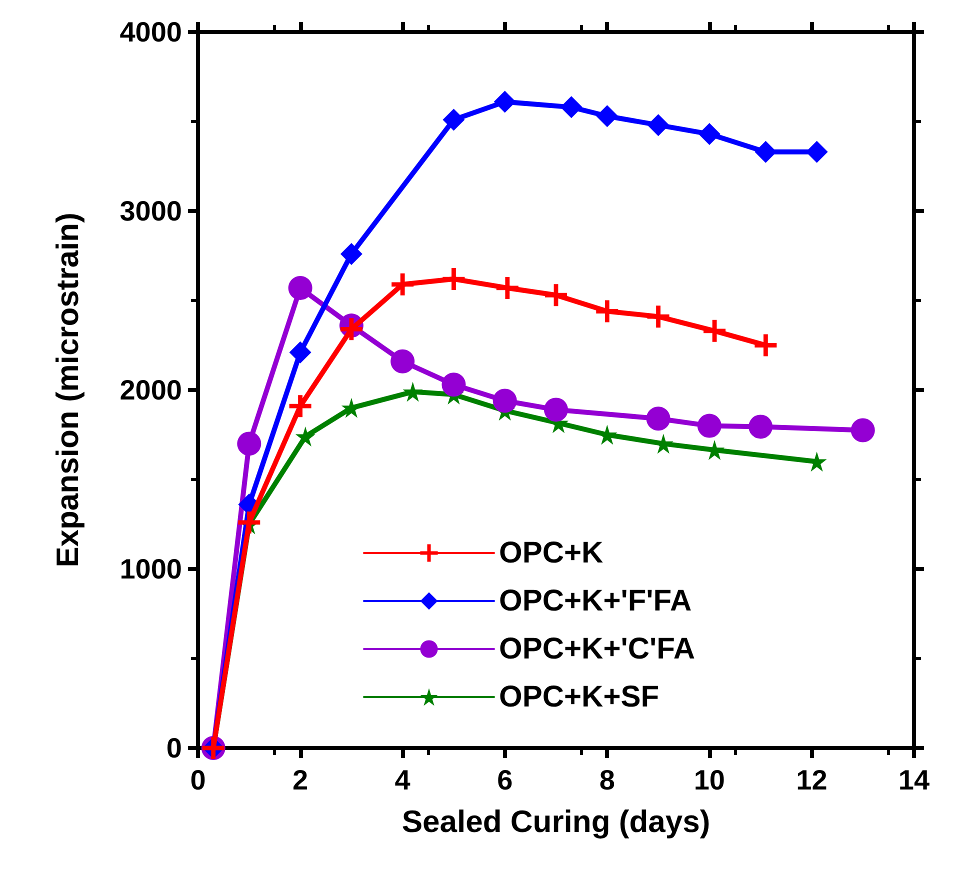  What do you see at coordinates (812, 780) in the screenshot?
I see `x-tick-label: 12` at bounding box center [812, 780].